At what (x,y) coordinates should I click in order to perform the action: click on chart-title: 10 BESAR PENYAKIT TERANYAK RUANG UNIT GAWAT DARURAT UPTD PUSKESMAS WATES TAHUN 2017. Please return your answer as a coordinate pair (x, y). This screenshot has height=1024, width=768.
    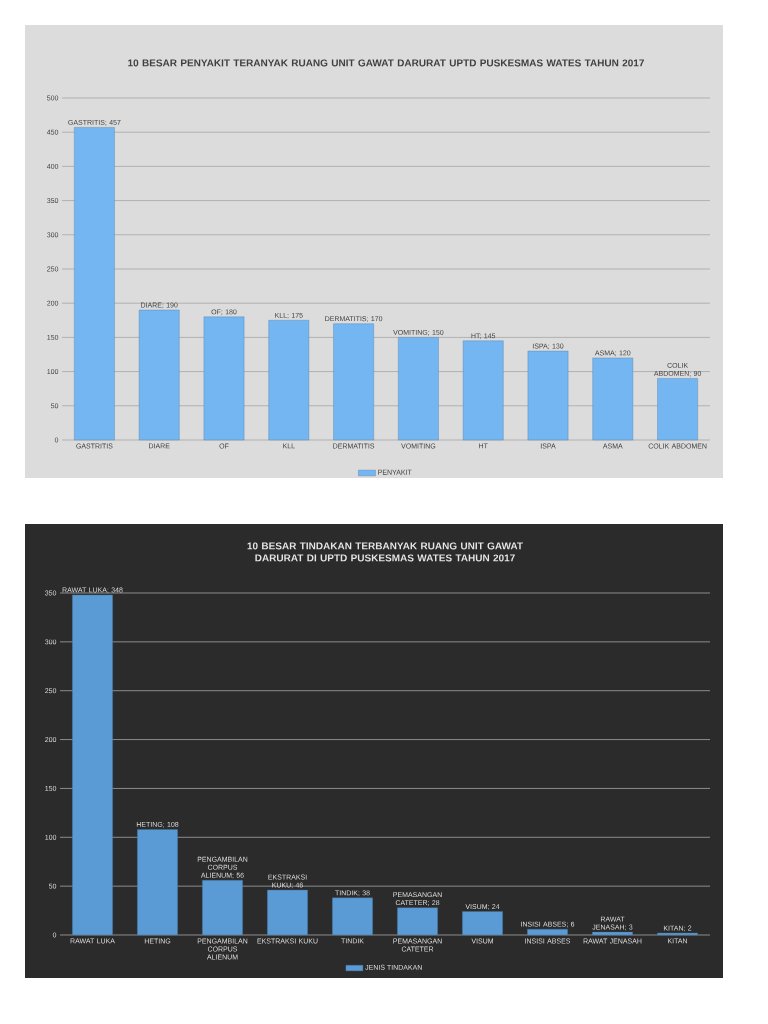
    Looking at the image, I should click on (386, 63).